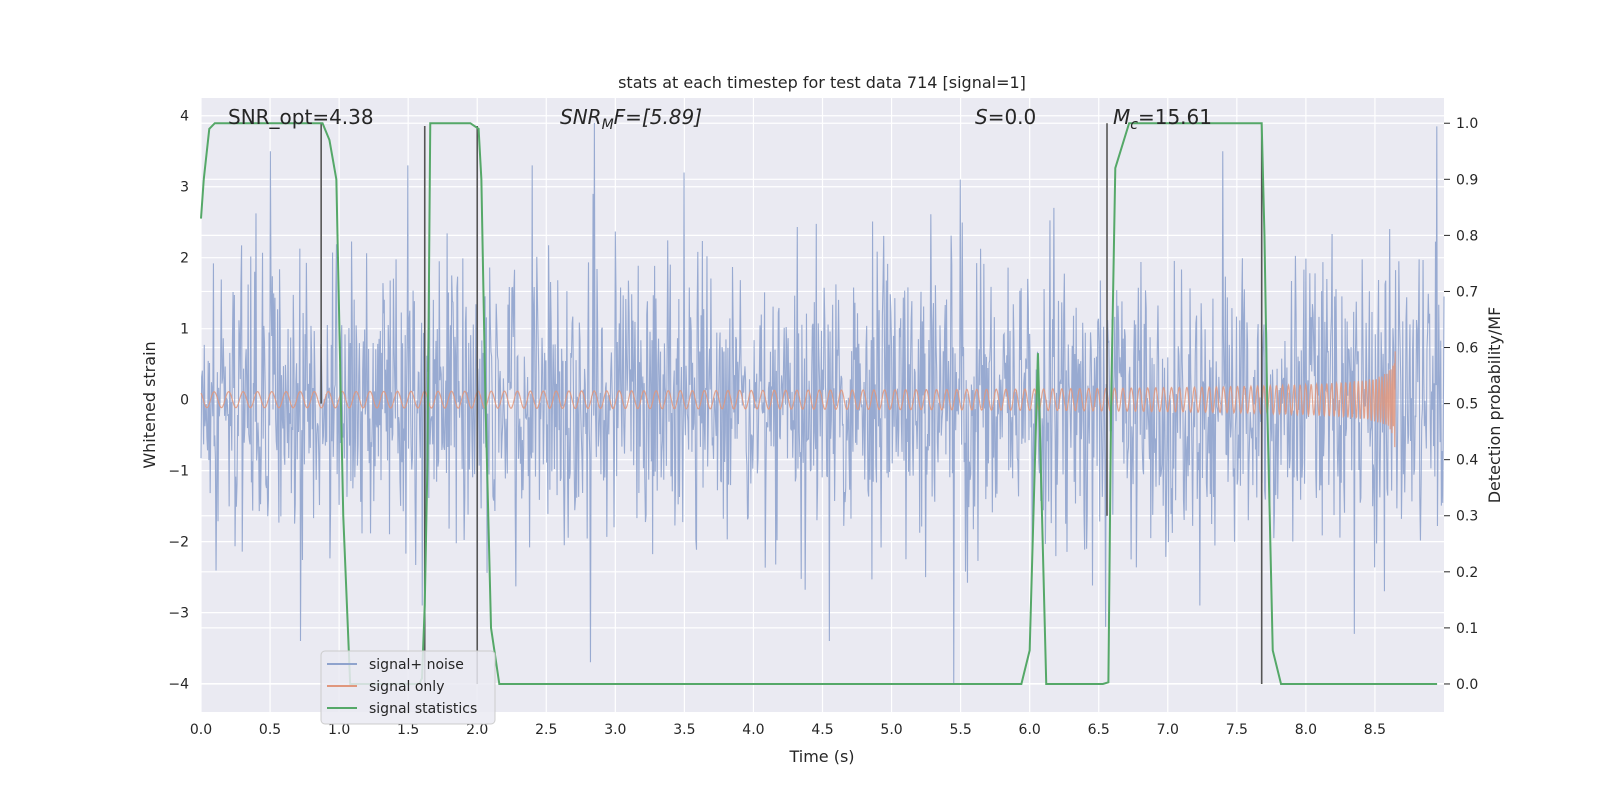 The height and width of the screenshot is (800, 1600). What do you see at coordinates (821, 756) in the screenshot?
I see `x-axis-label: Time (s)` at bounding box center [821, 756].